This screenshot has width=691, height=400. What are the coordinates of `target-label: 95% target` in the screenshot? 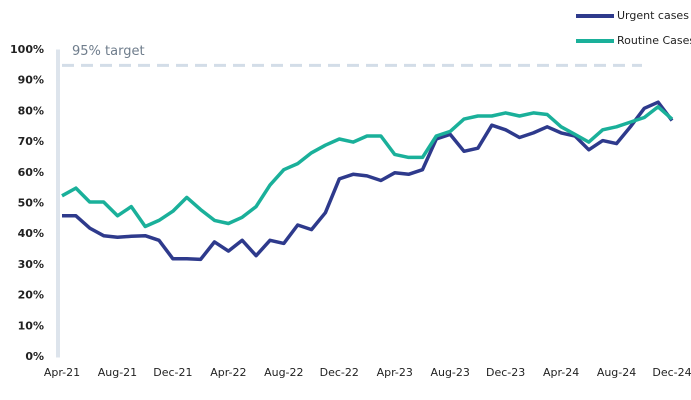 It's located at (108, 51).